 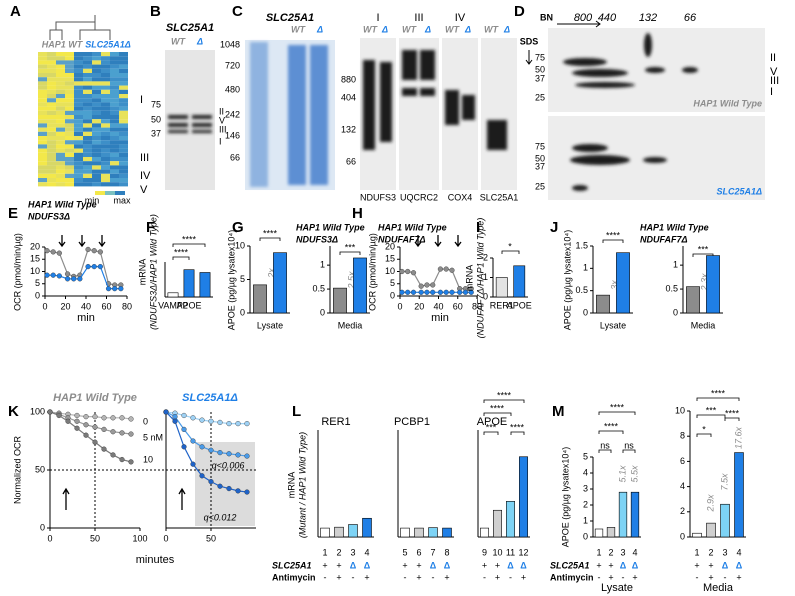 I want to click on blot-label: 146, so click(x=232, y=135).